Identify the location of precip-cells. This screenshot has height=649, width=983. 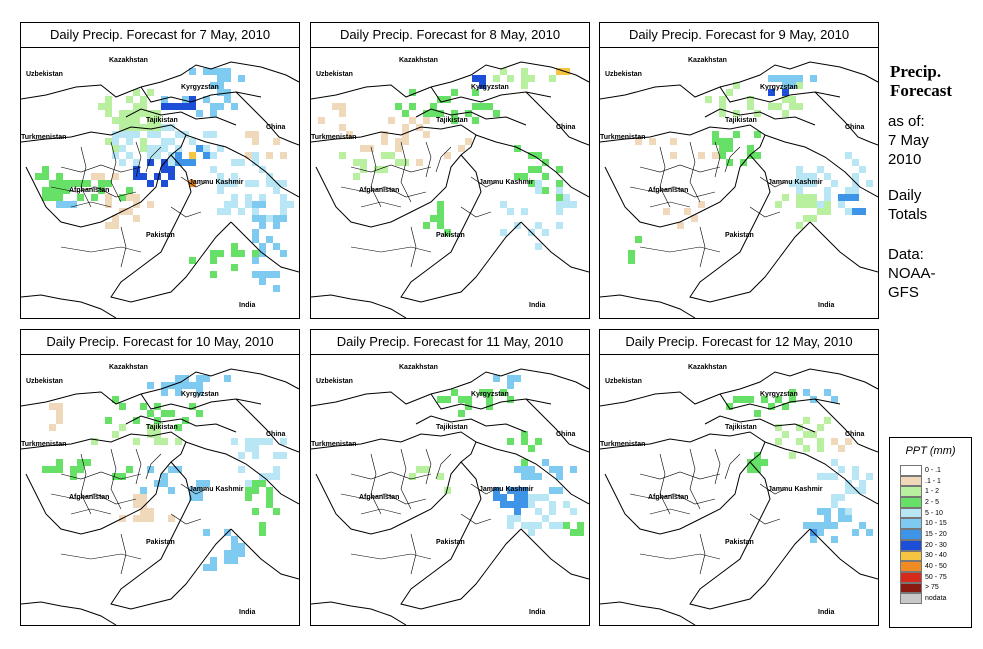
(750, 169).